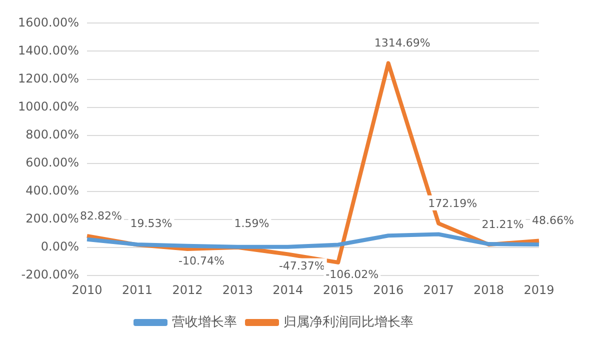 The image size is (595, 349). What do you see at coordinates (237, 289) in the screenshot?
I see `x-tick-label: 2013` at bounding box center [237, 289].